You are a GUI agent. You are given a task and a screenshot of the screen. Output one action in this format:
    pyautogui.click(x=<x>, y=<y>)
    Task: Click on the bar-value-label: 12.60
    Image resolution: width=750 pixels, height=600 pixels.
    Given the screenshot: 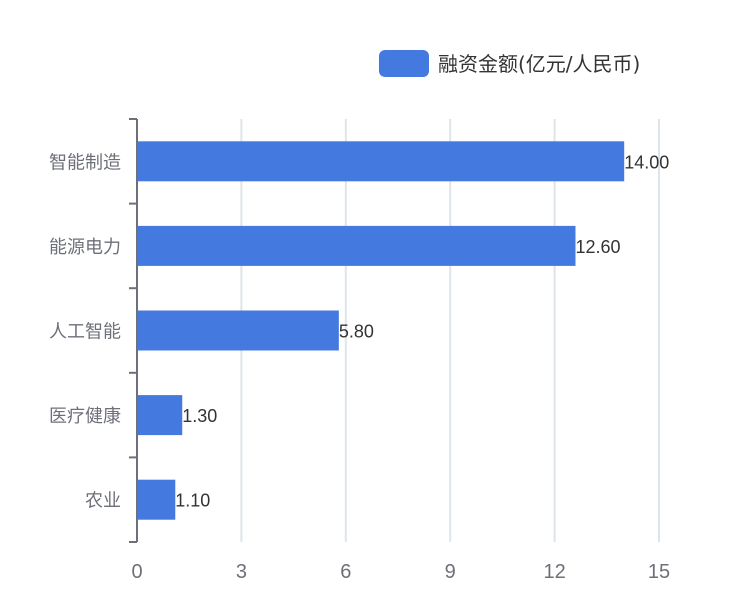 What is the action you would take?
    pyautogui.click(x=597, y=247)
    